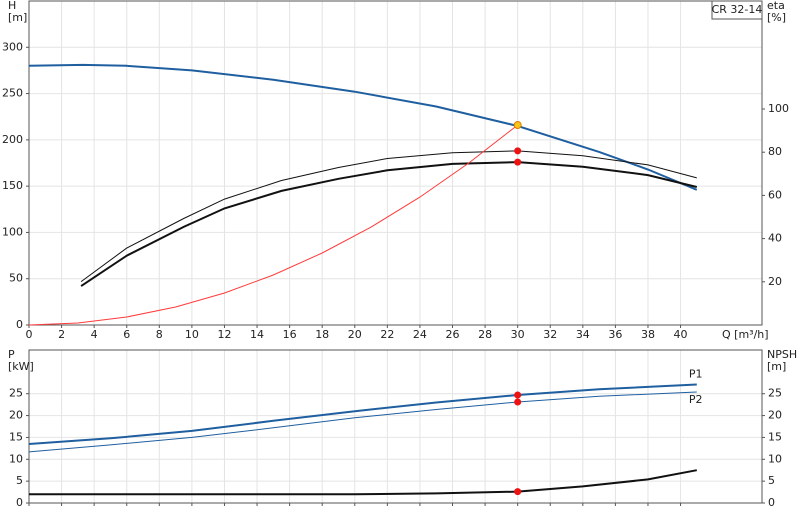 This screenshot has height=520, width=800. What do you see at coordinates (224, 334) in the screenshot?
I see `x-tick-label: 12` at bounding box center [224, 334].